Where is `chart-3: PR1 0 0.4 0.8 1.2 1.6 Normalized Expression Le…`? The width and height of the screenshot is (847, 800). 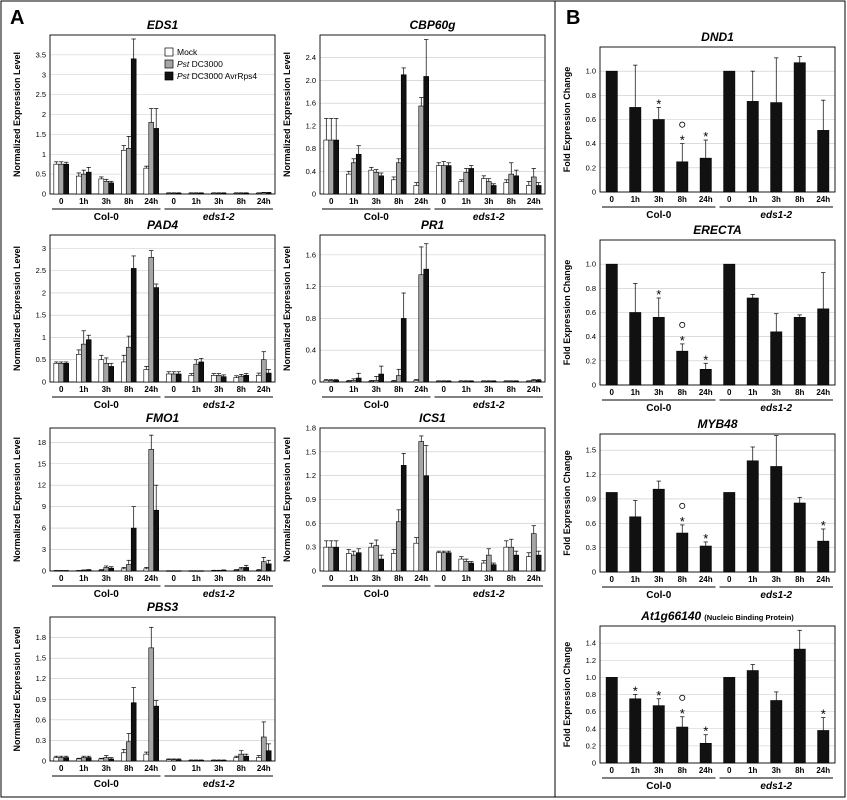
chart-3: PR1 0 0.4 0.8 1.2 1.6 Normalized Expression Le… is located at coordinates (414, 314).